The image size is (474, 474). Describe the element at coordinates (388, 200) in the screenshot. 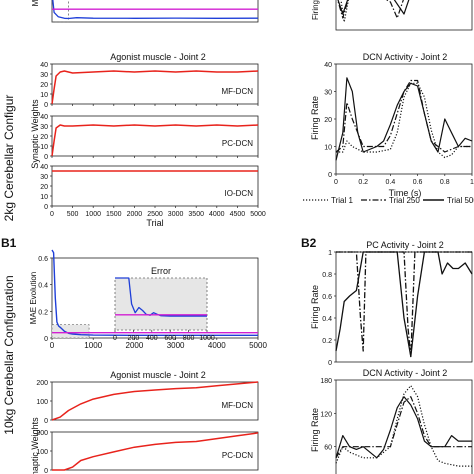

I see `legend: Trial 1 Trial 250 Trial 500` at that location.